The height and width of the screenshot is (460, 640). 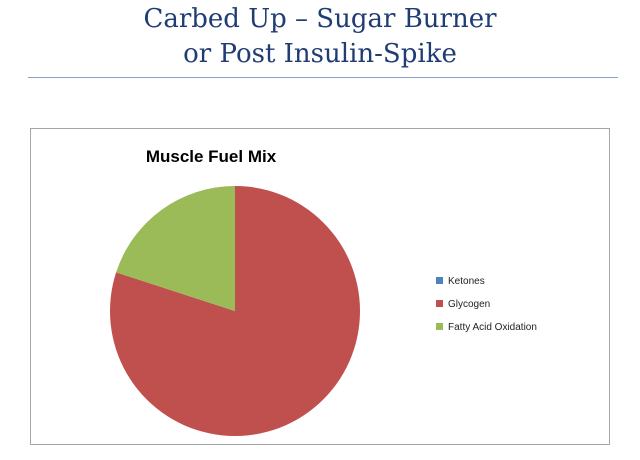 I want to click on legend-item-glycogen: Glycogen, so click(x=463, y=304).